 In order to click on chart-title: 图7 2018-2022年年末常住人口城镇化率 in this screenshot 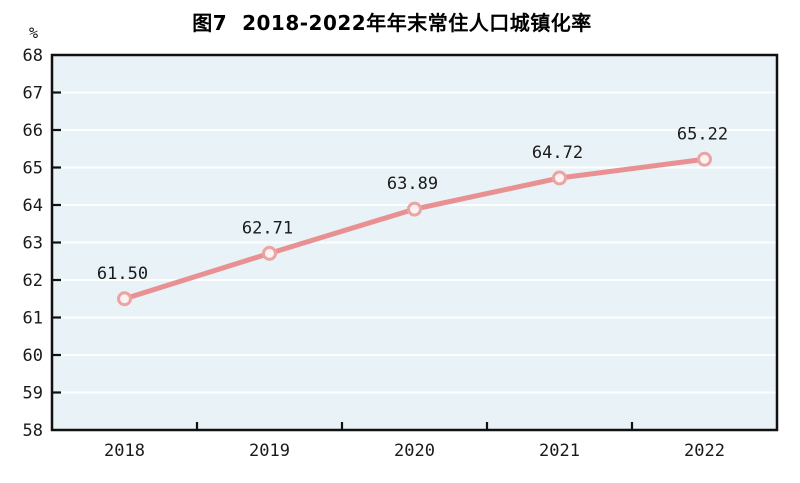, I will do `click(392, 23)`.